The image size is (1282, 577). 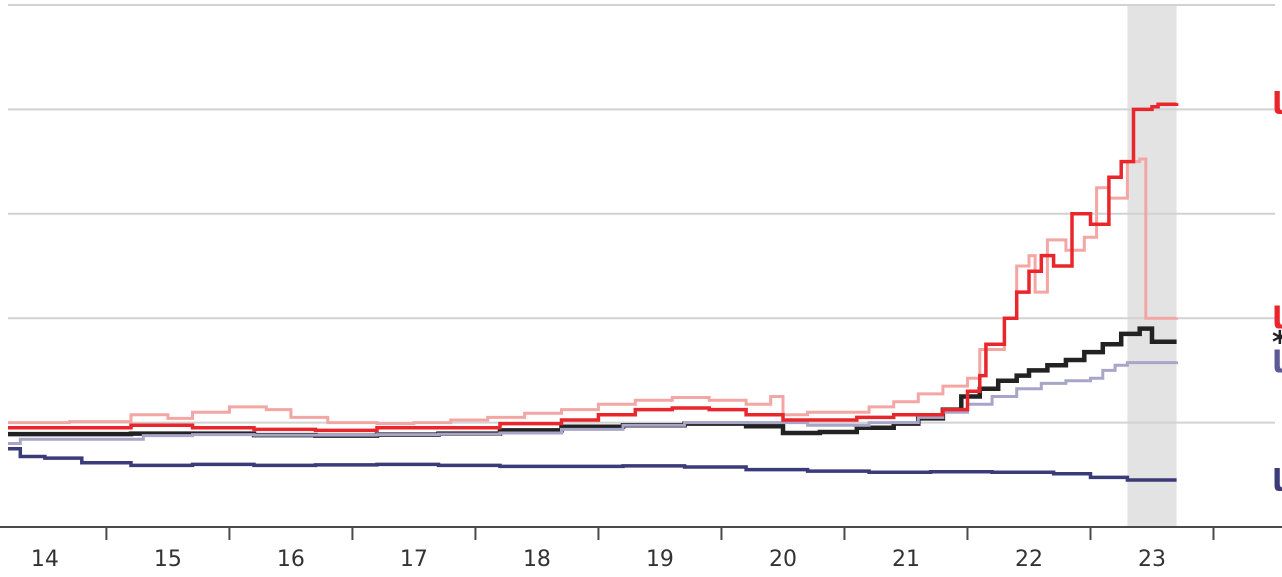 I want to click on x-tick-label: 16, so click(x=291, y=559).